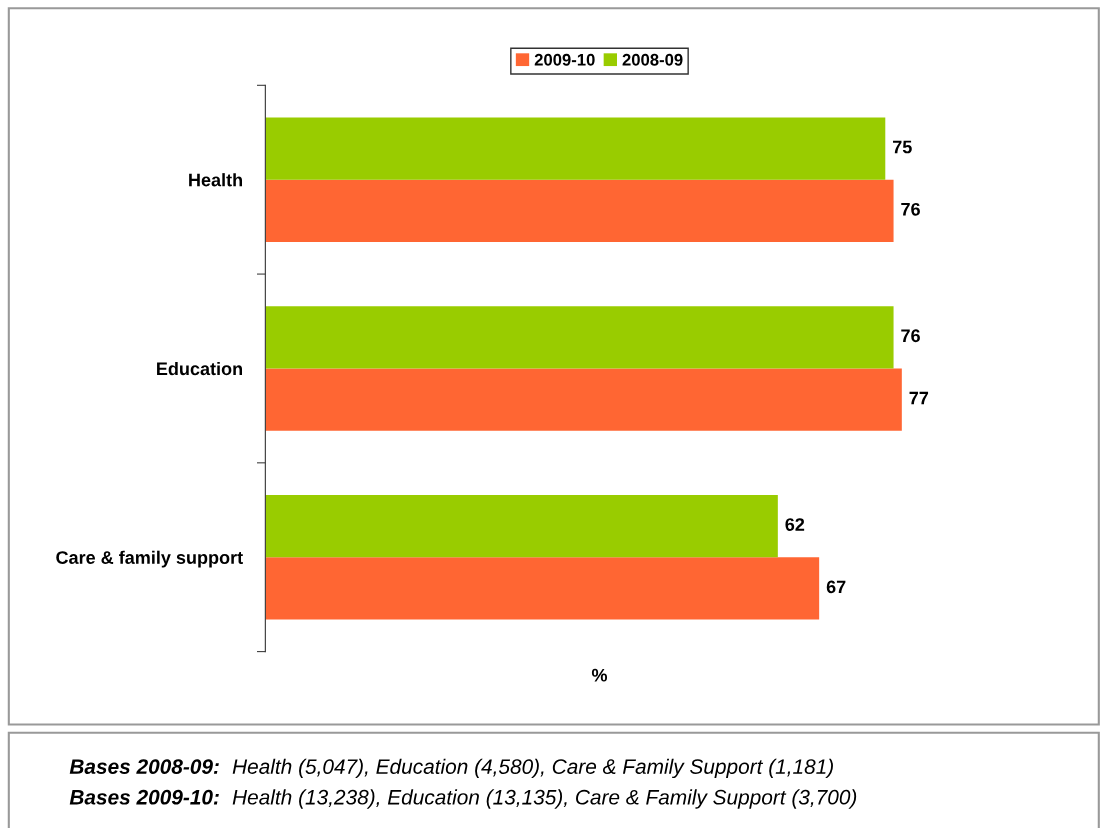 This screenshot has height=828, width=1101. I want to click on y-tick-label: Education, so click(200, 368).